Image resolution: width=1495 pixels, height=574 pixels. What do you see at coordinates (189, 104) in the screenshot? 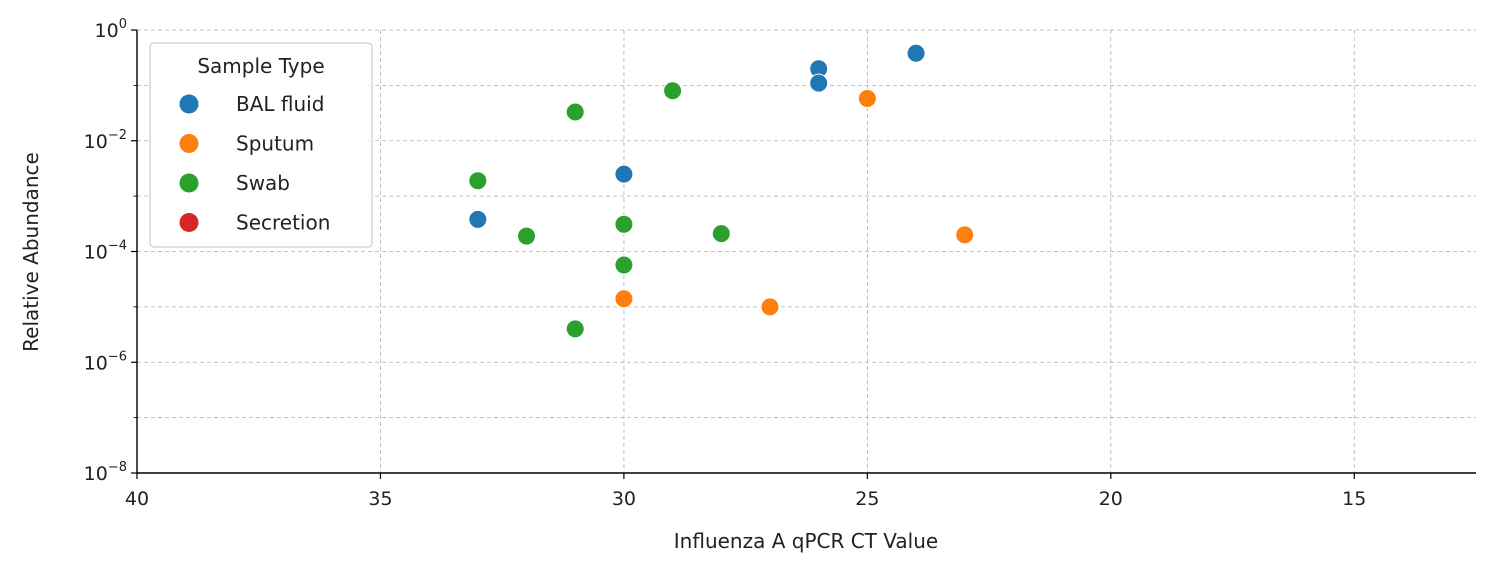
I see `legend-marker-bal-fluid` at bounding box center [189, 104].